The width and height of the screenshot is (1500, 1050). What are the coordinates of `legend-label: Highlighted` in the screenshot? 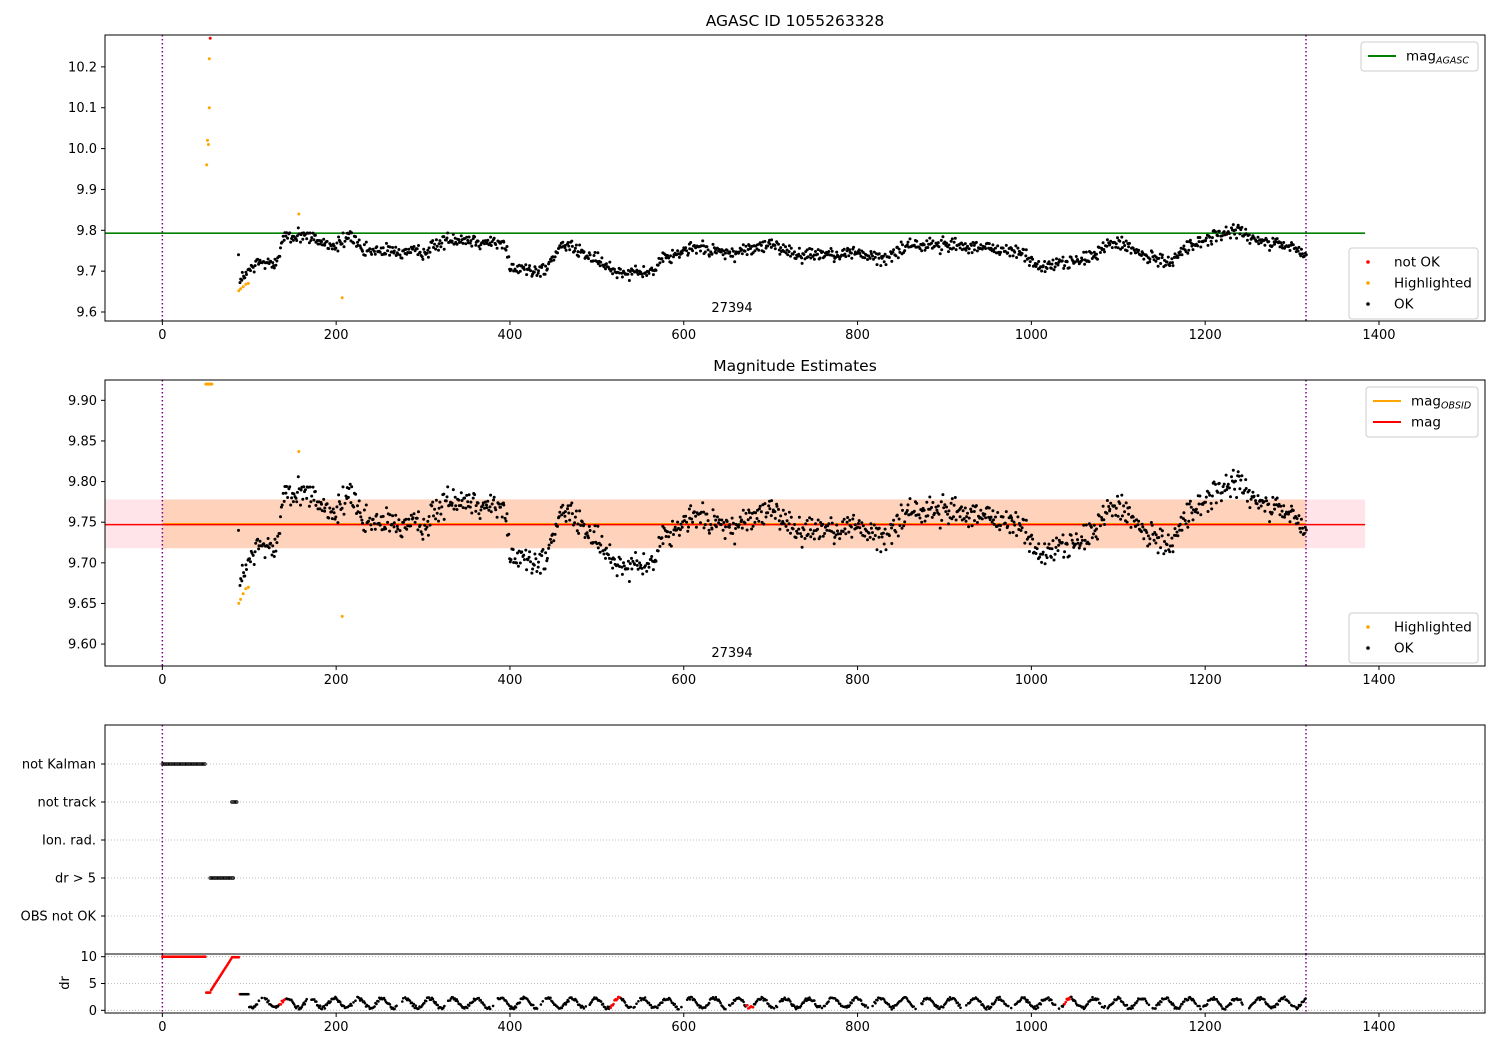 It's located at (1433, 284).